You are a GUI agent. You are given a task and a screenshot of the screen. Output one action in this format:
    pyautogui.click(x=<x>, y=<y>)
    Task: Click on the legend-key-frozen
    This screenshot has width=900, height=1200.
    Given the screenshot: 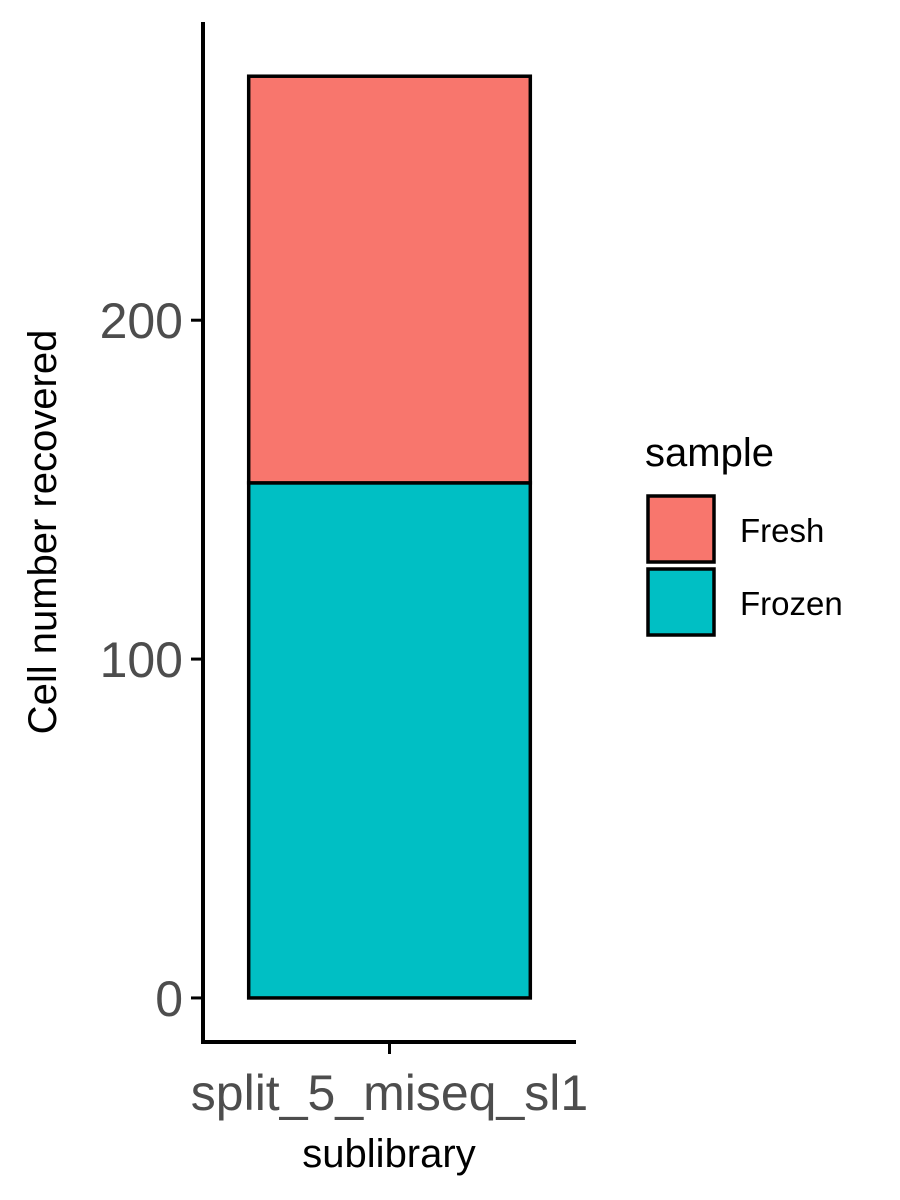 What is the action you would take?
    pyautogui.click(x=681, y=602)
    